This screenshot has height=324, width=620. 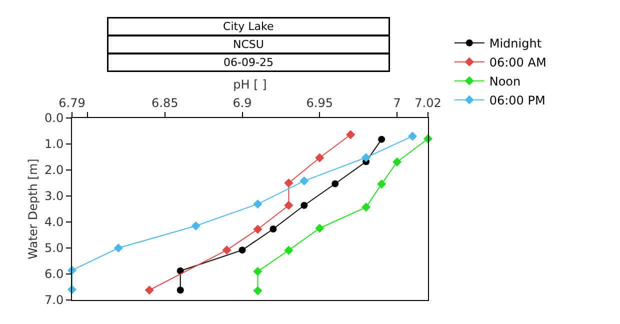 What do you see at coordinates (54, 144) in the screenshot?
I see `y-tick-label: 1.0` at bounding box center [54, 144].